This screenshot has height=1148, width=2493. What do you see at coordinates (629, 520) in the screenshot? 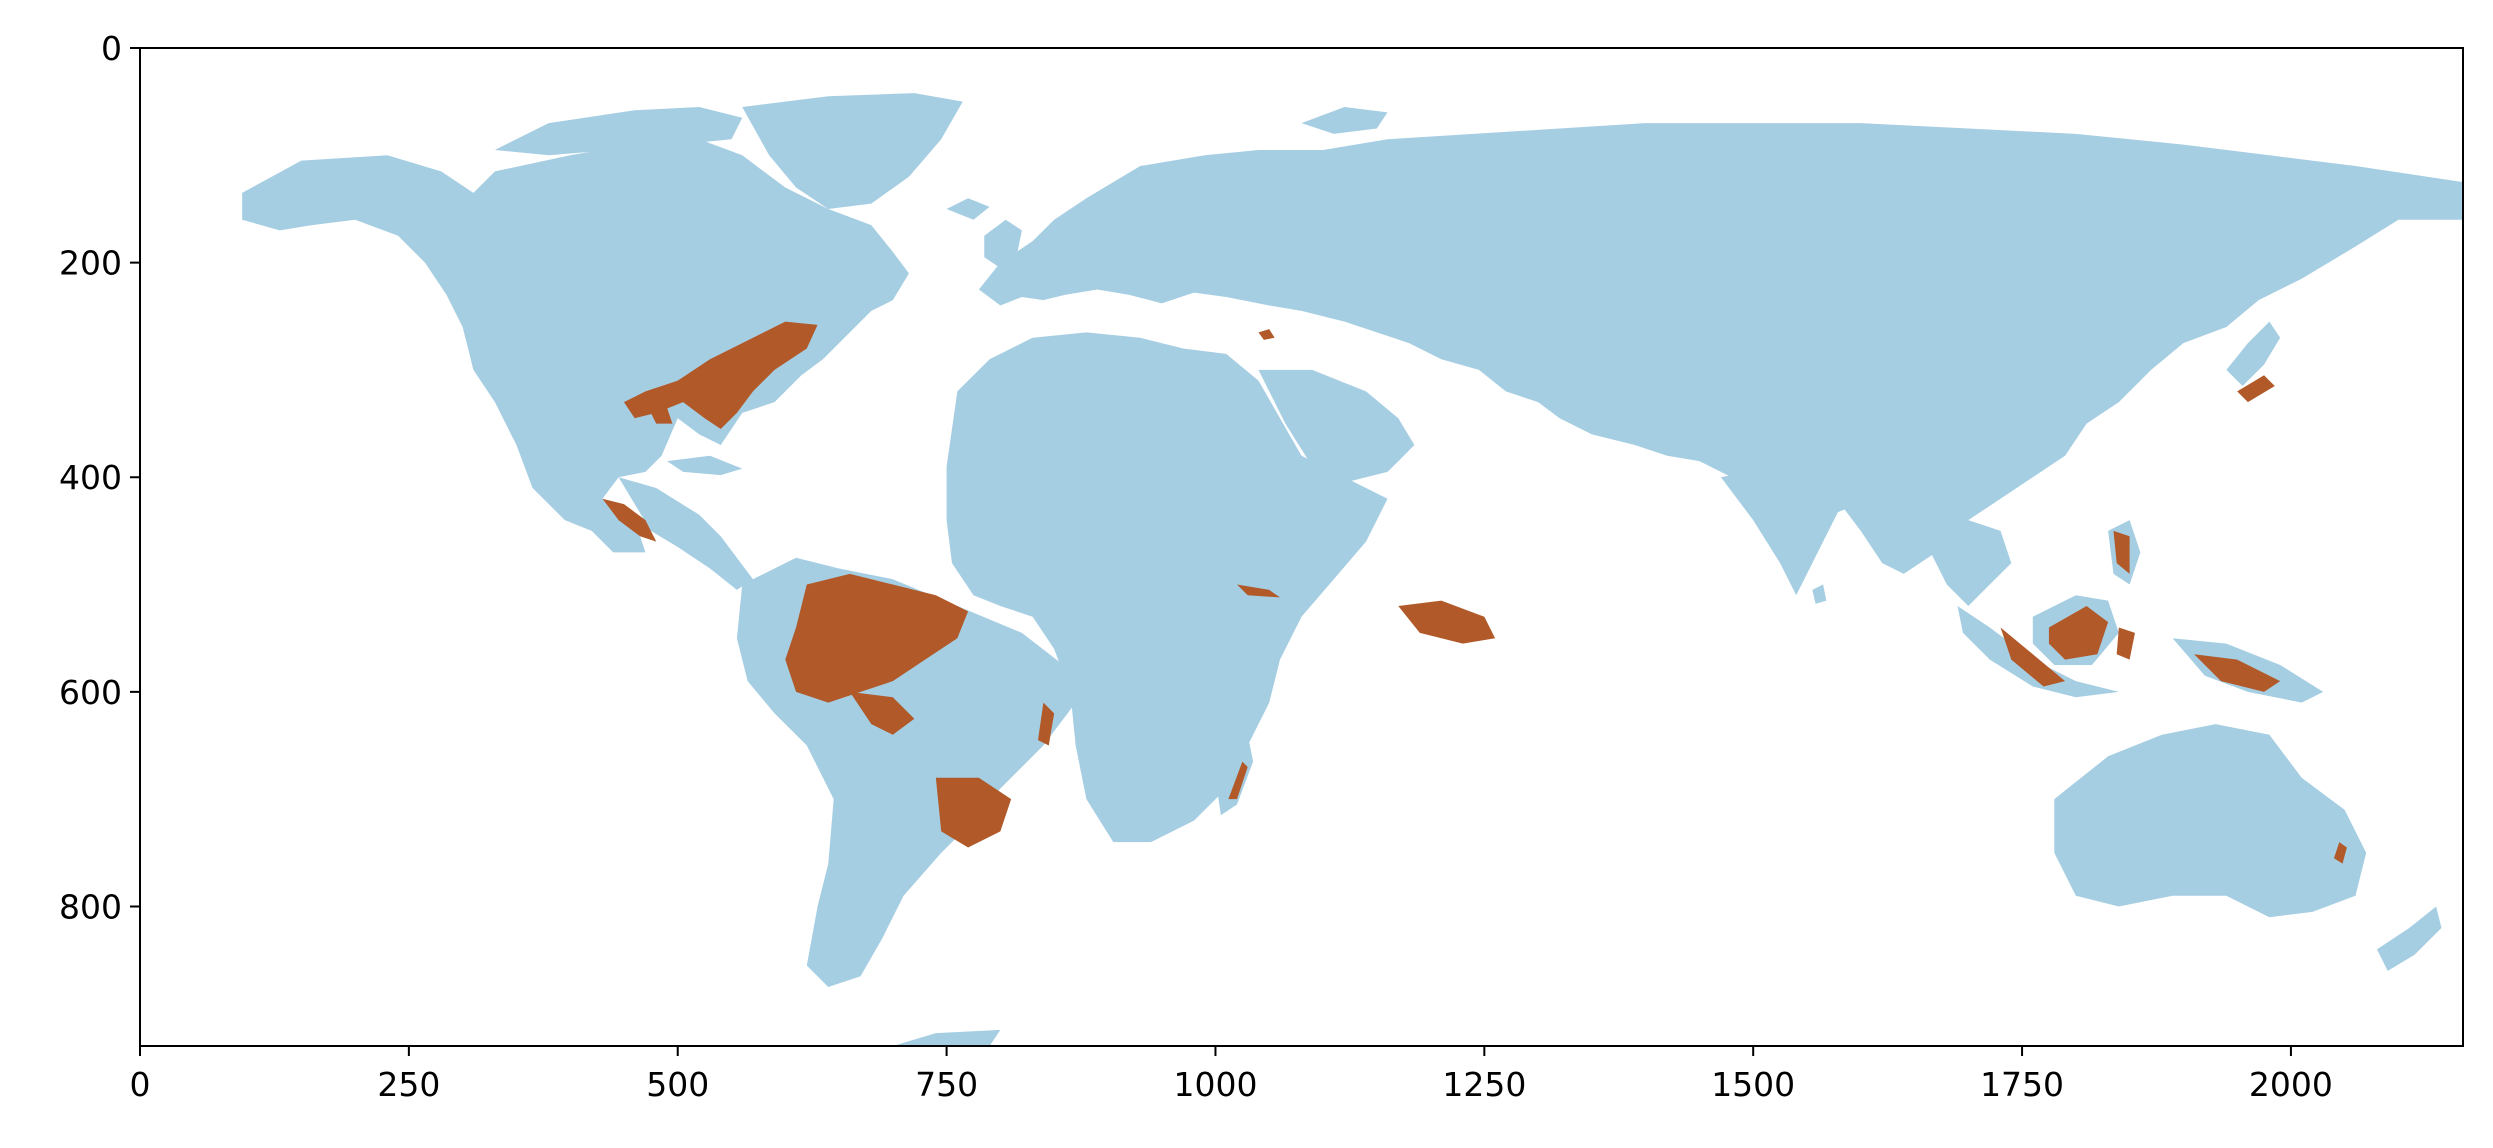
I see `highlight-central-america` at bounding box center [629, 520].